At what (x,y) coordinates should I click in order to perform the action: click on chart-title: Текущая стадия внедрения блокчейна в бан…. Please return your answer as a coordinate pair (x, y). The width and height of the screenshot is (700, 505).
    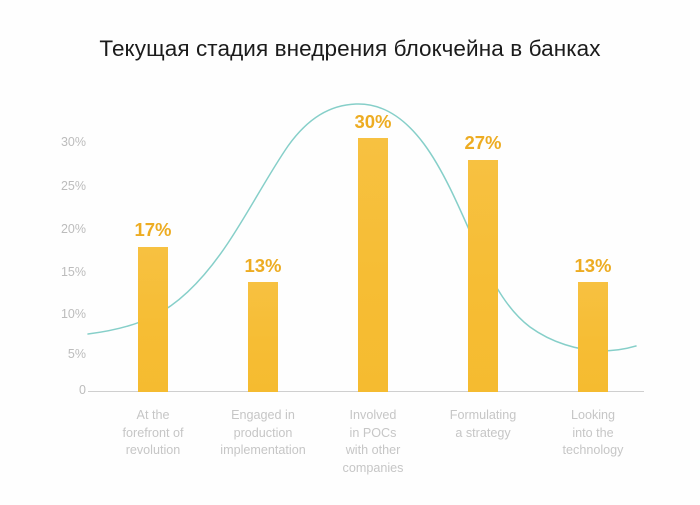
    Looking at the image, I should click on (350, 48).